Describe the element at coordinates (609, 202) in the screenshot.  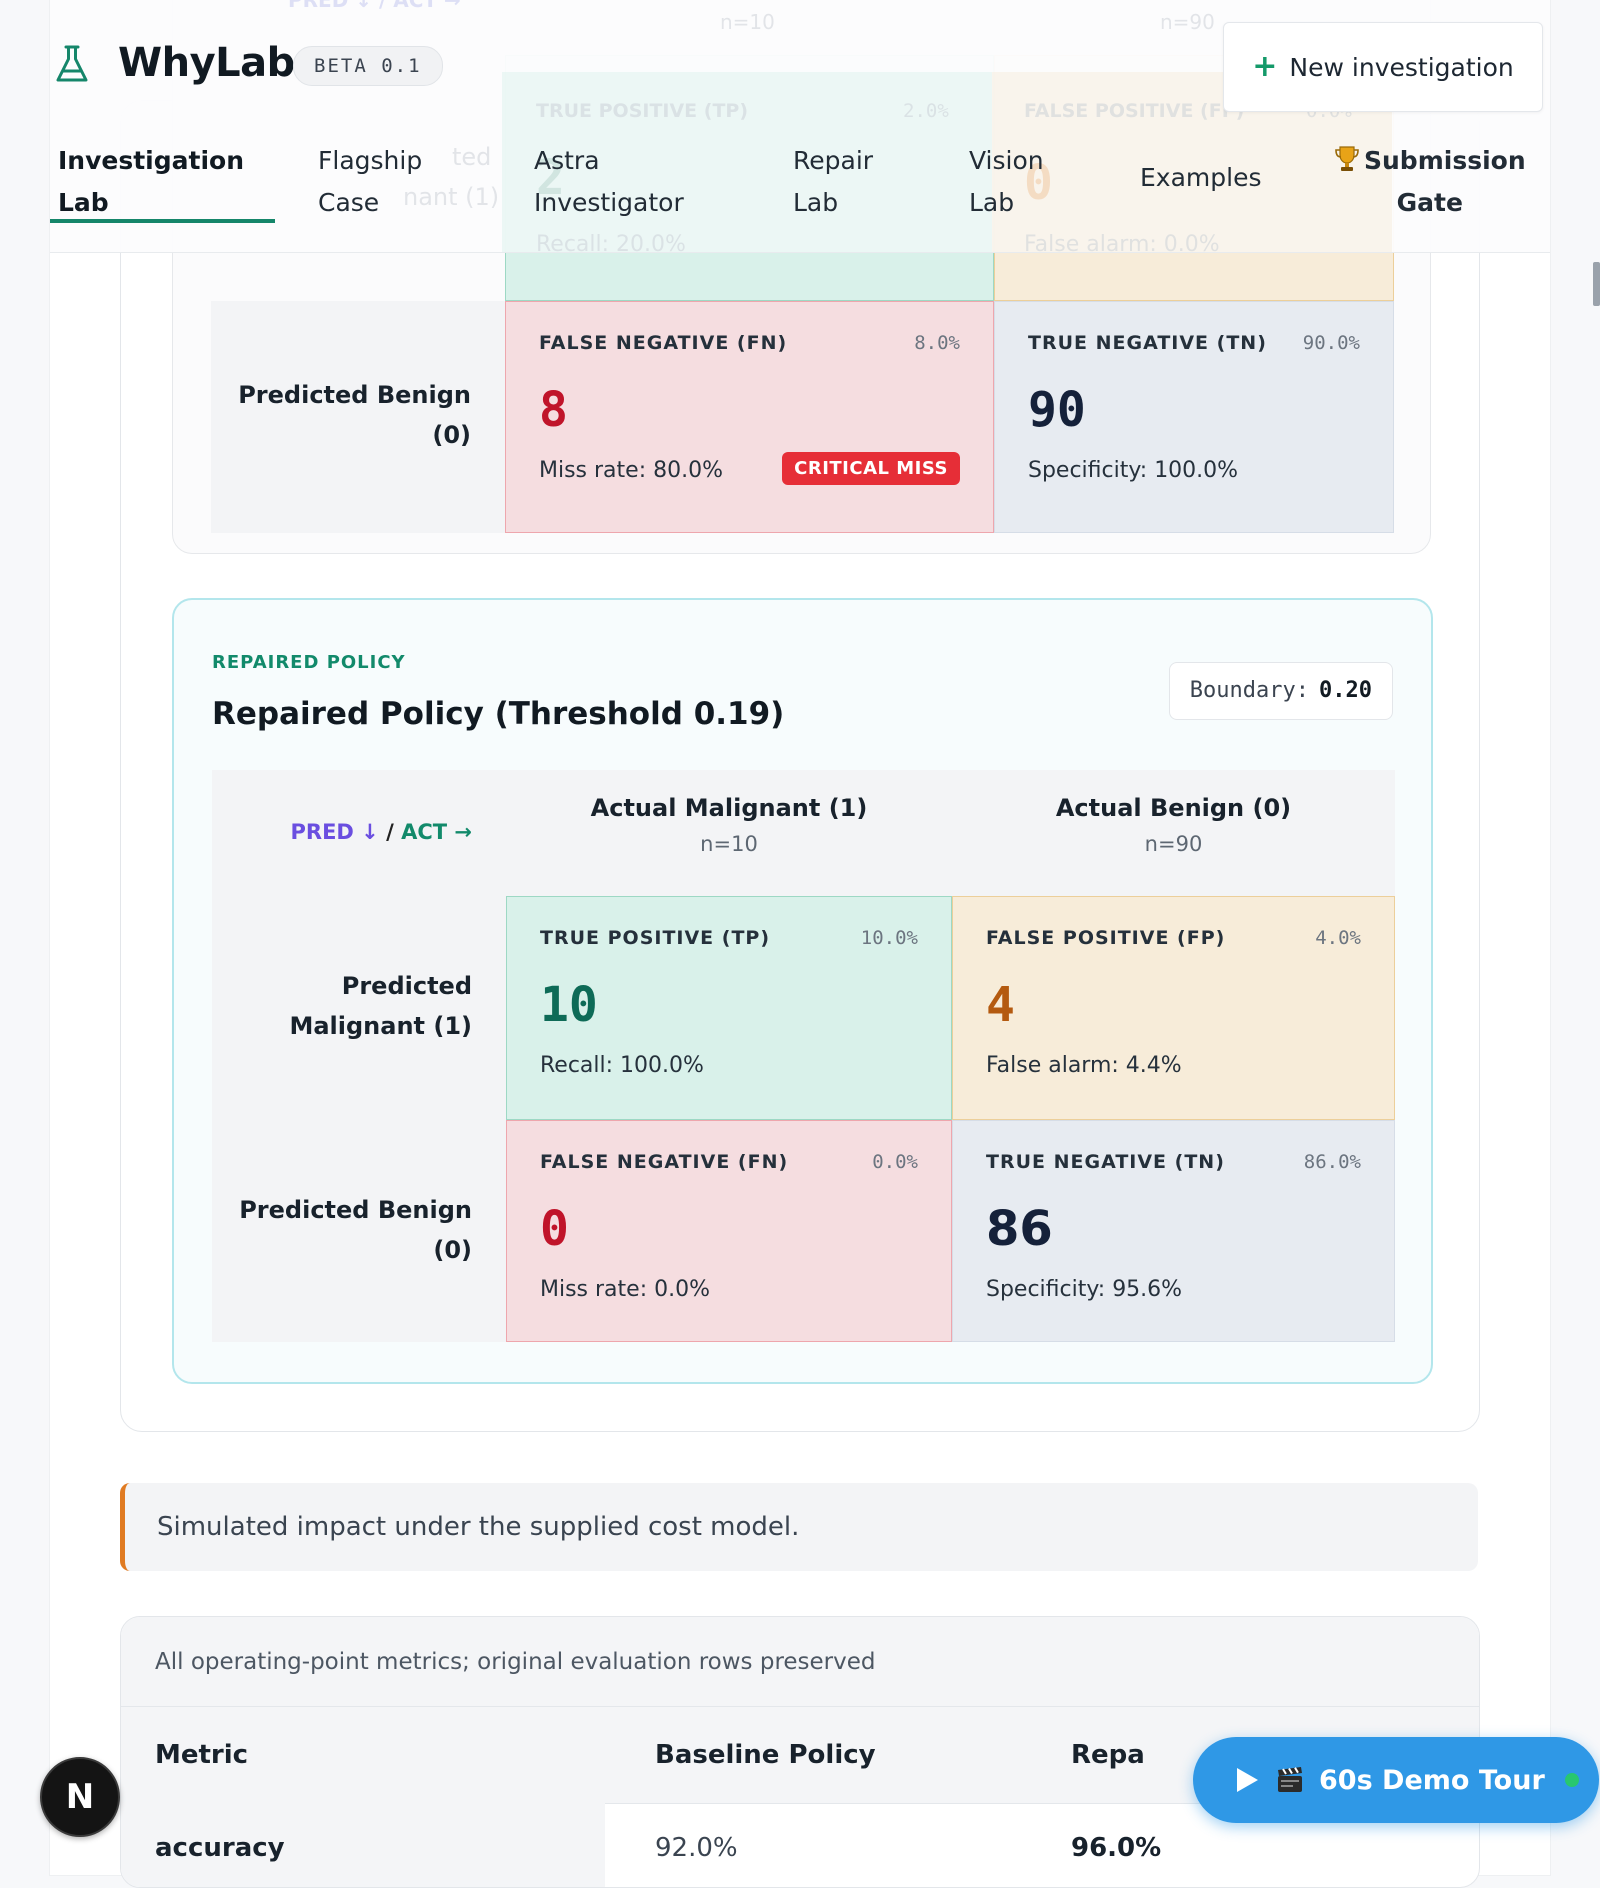
I see `tab-label-line: Investigator` at that location.